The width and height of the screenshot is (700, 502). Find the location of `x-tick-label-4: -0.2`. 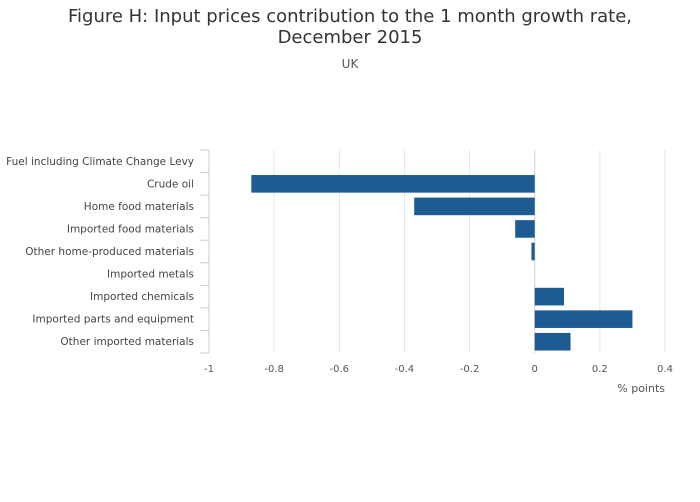

x-tick-label-4: -0.2 is located at coordinates (470, 369).